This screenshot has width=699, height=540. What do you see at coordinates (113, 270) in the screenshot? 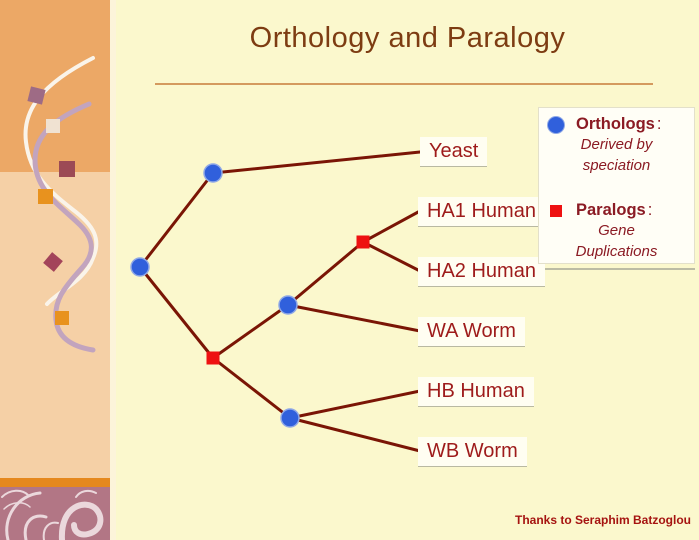
I see `sidebar-slide-divider` at bounding box center [113, 270].